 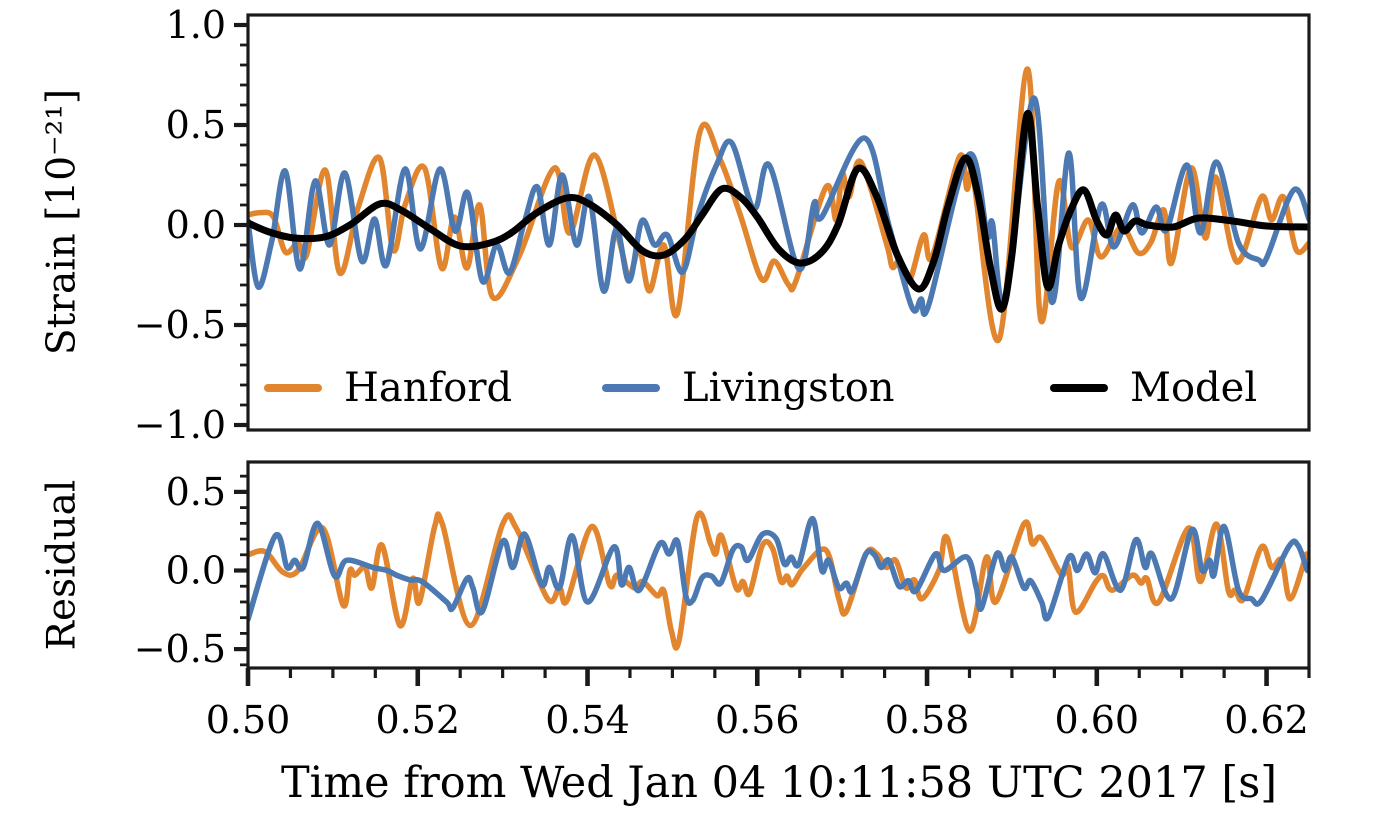 What do you see at coordinates (778, 677) in the screenshot?
I see `x-axis-ticks` at bounding box center [778, 677].